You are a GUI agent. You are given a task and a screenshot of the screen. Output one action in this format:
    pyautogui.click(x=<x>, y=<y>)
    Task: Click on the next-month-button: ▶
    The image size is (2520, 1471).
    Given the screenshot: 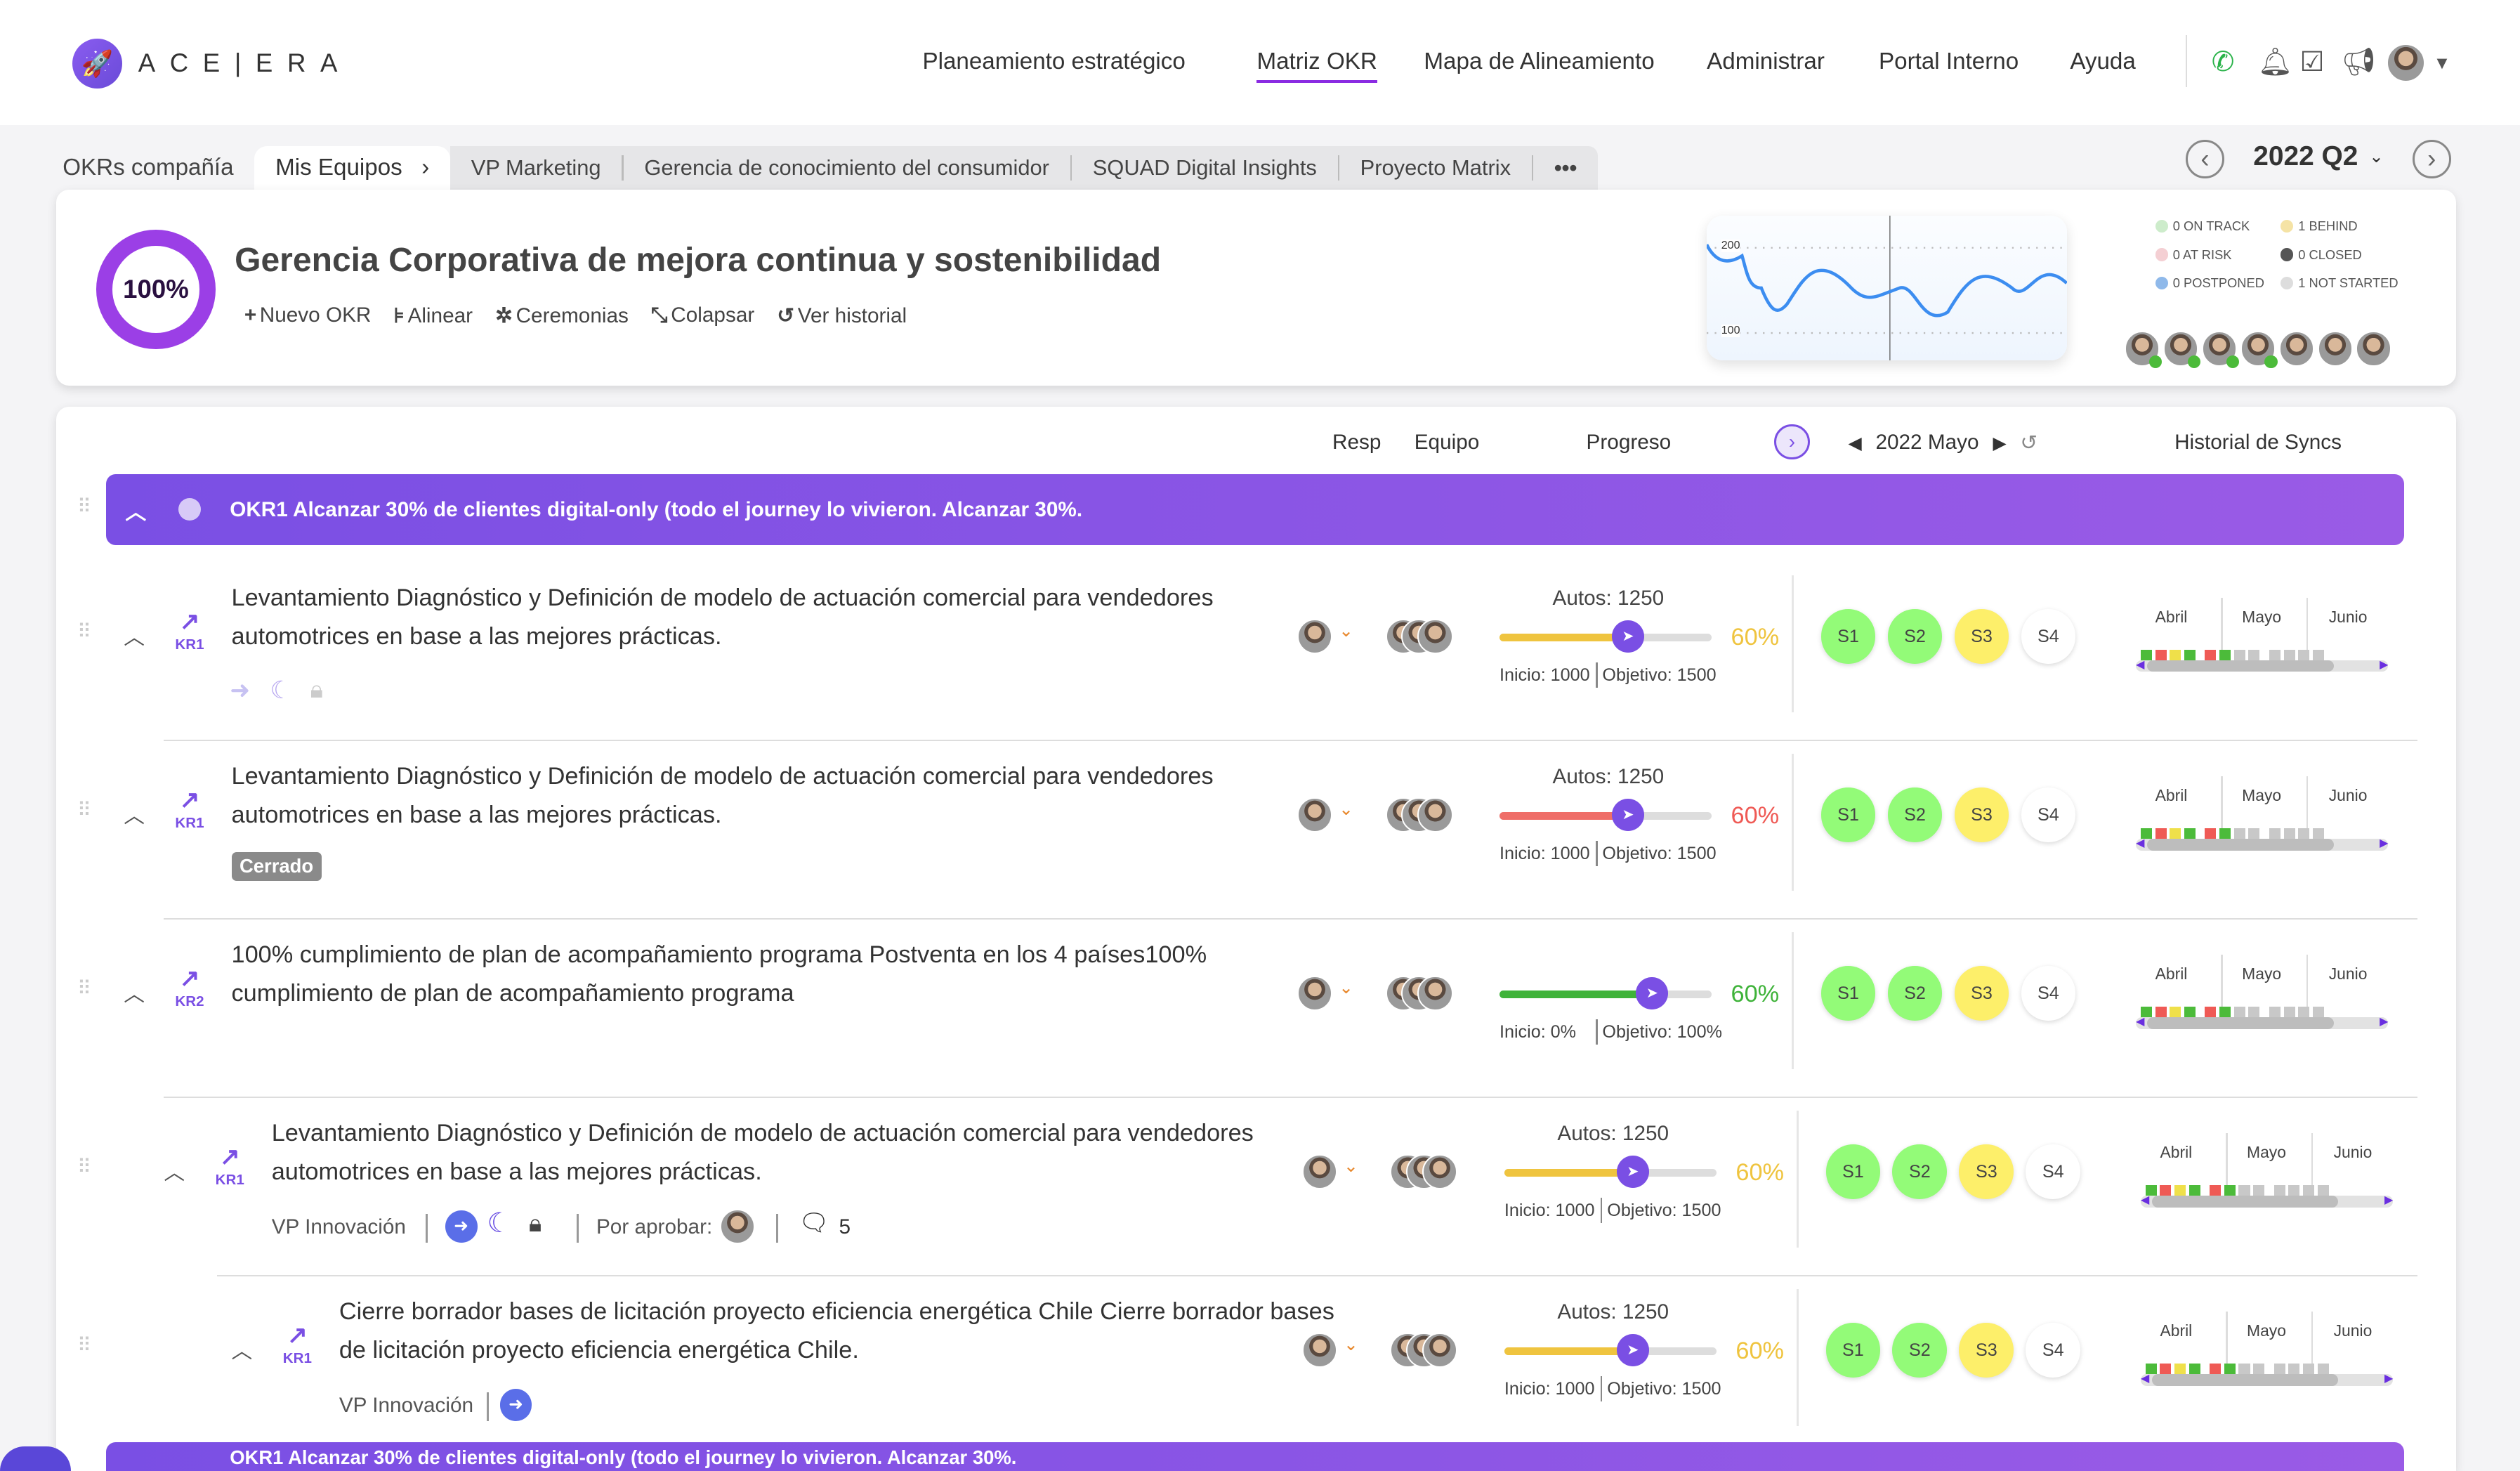 What is the action you would take?
    pyautogui.click(x=2000, y=443)
    